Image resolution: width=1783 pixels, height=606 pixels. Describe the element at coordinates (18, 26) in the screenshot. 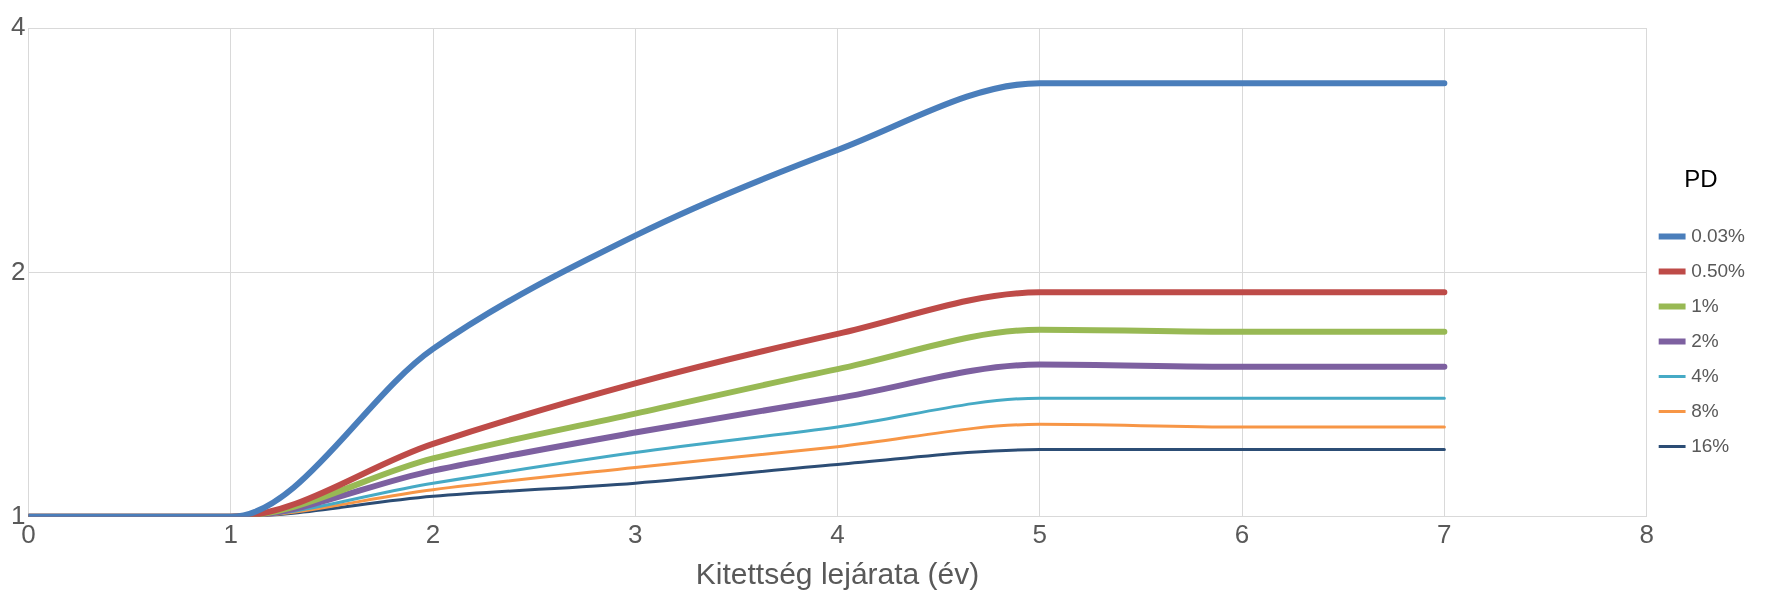

I see `y-tick-label: 4` at that location.